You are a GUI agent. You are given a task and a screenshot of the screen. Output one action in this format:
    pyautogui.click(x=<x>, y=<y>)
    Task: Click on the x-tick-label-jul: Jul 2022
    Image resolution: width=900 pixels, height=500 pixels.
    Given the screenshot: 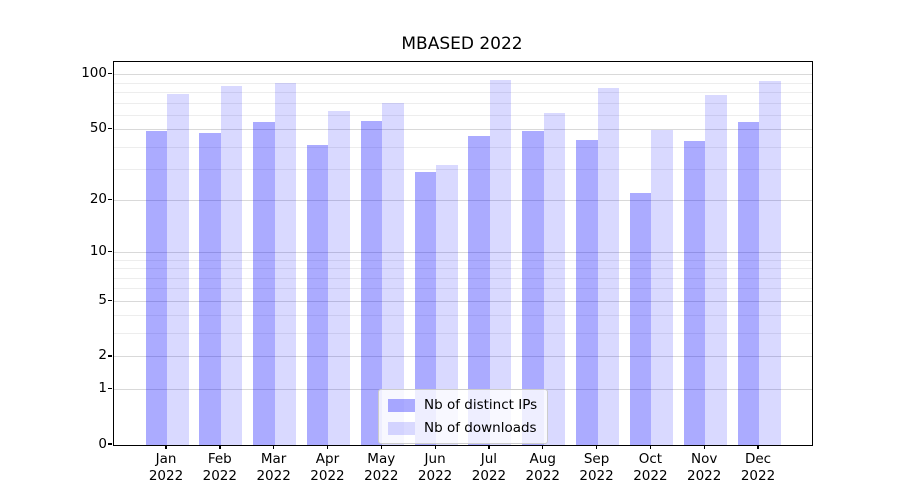 What is the action you would take?
    pyautogui.click(x=489, y=468)
    